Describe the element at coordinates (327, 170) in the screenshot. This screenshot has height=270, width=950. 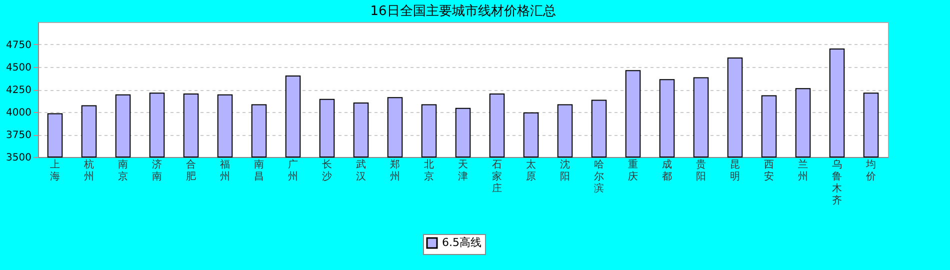
I see `x-tick-label: 长沙` at that location.